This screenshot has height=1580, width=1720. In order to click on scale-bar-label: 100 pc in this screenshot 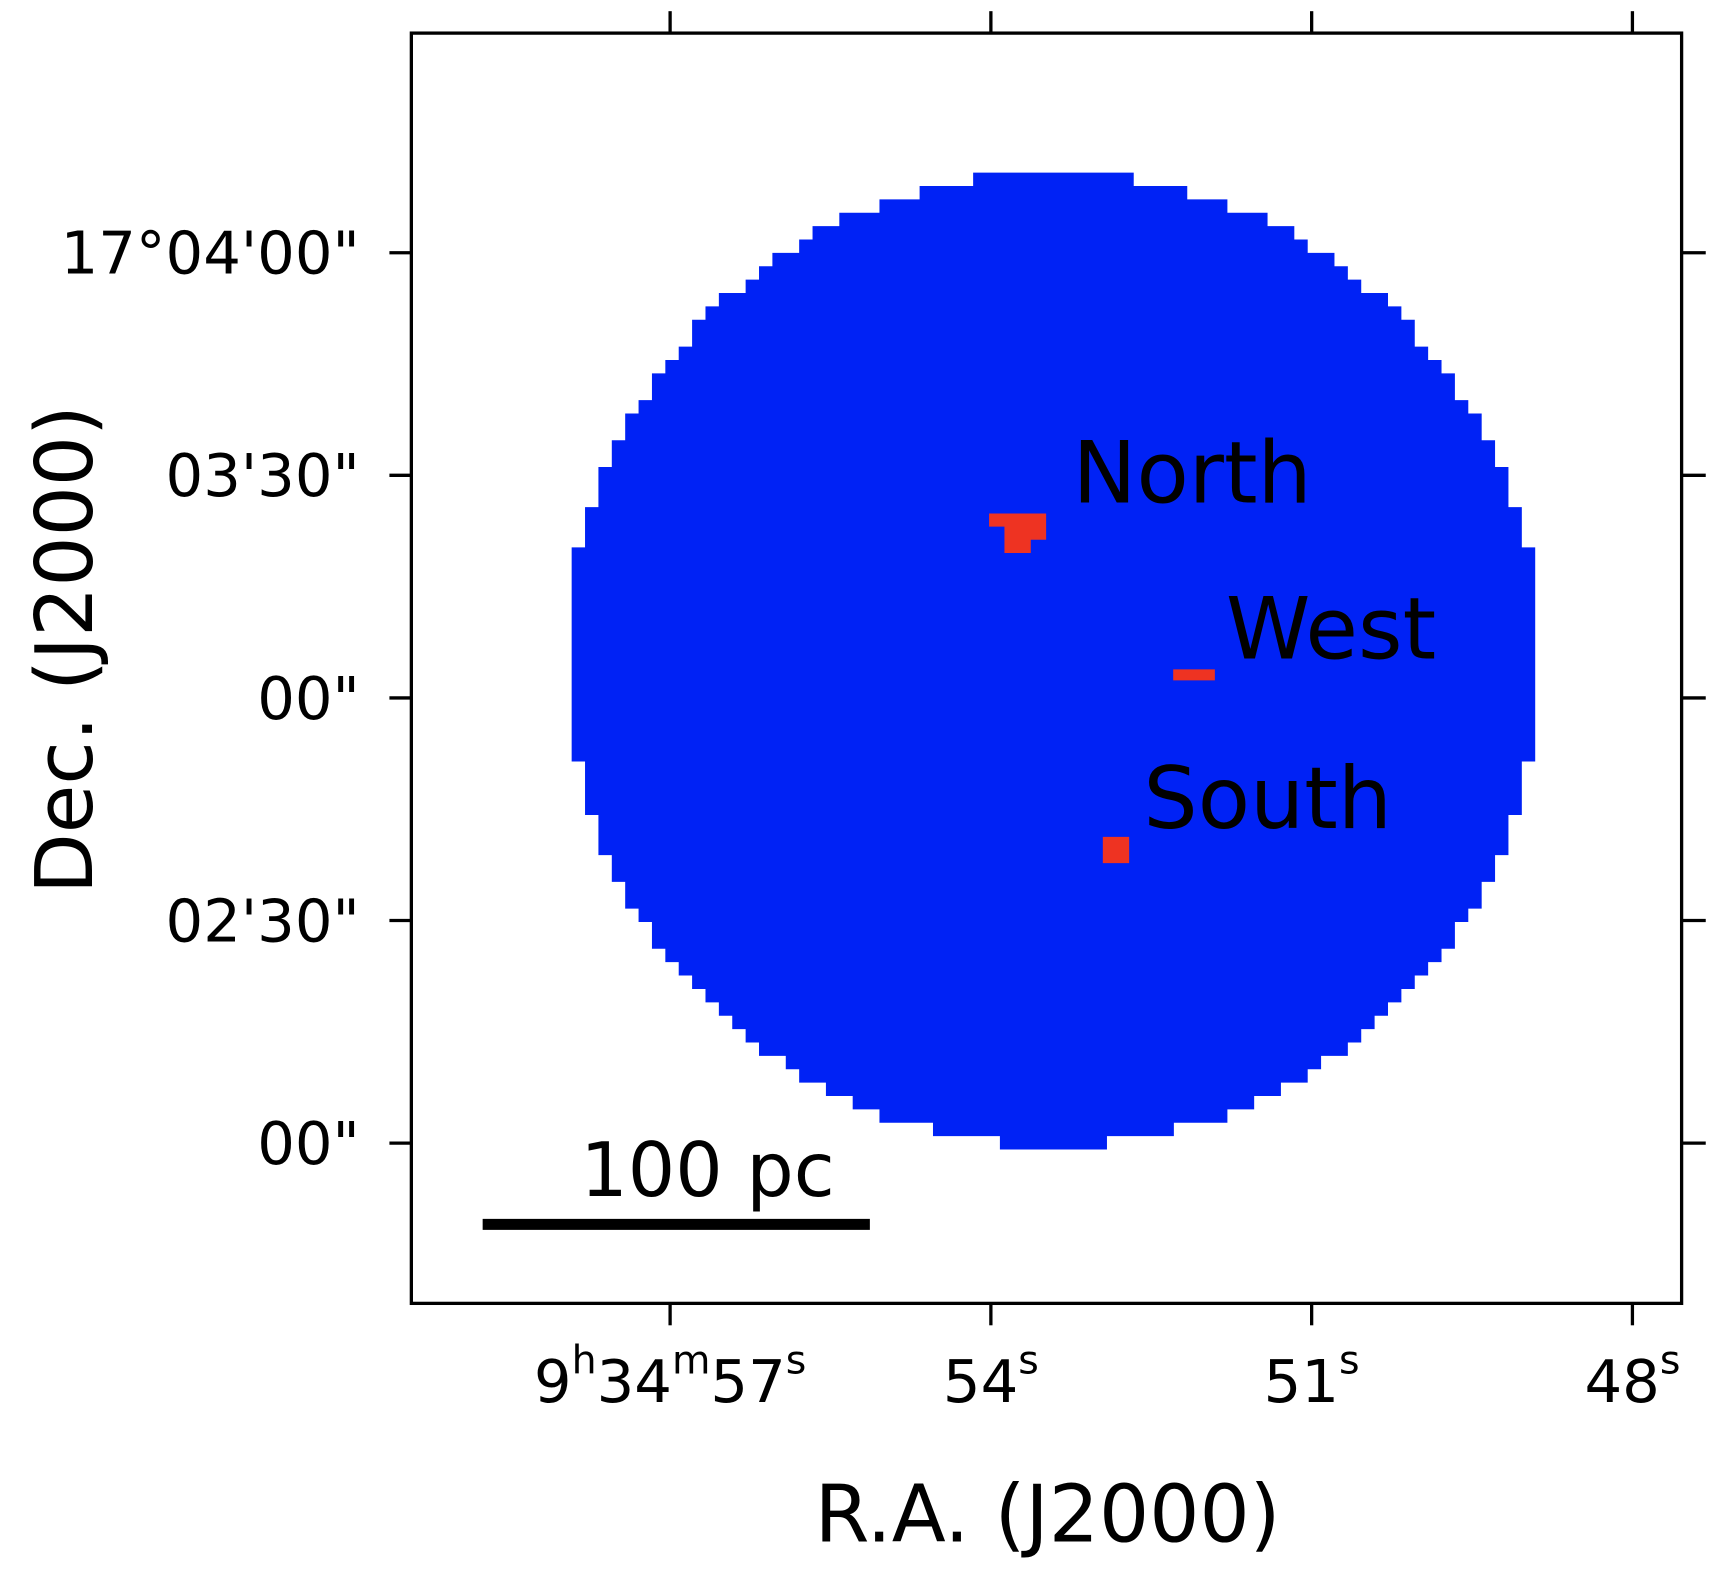, I will do `click(707, 1170)`.